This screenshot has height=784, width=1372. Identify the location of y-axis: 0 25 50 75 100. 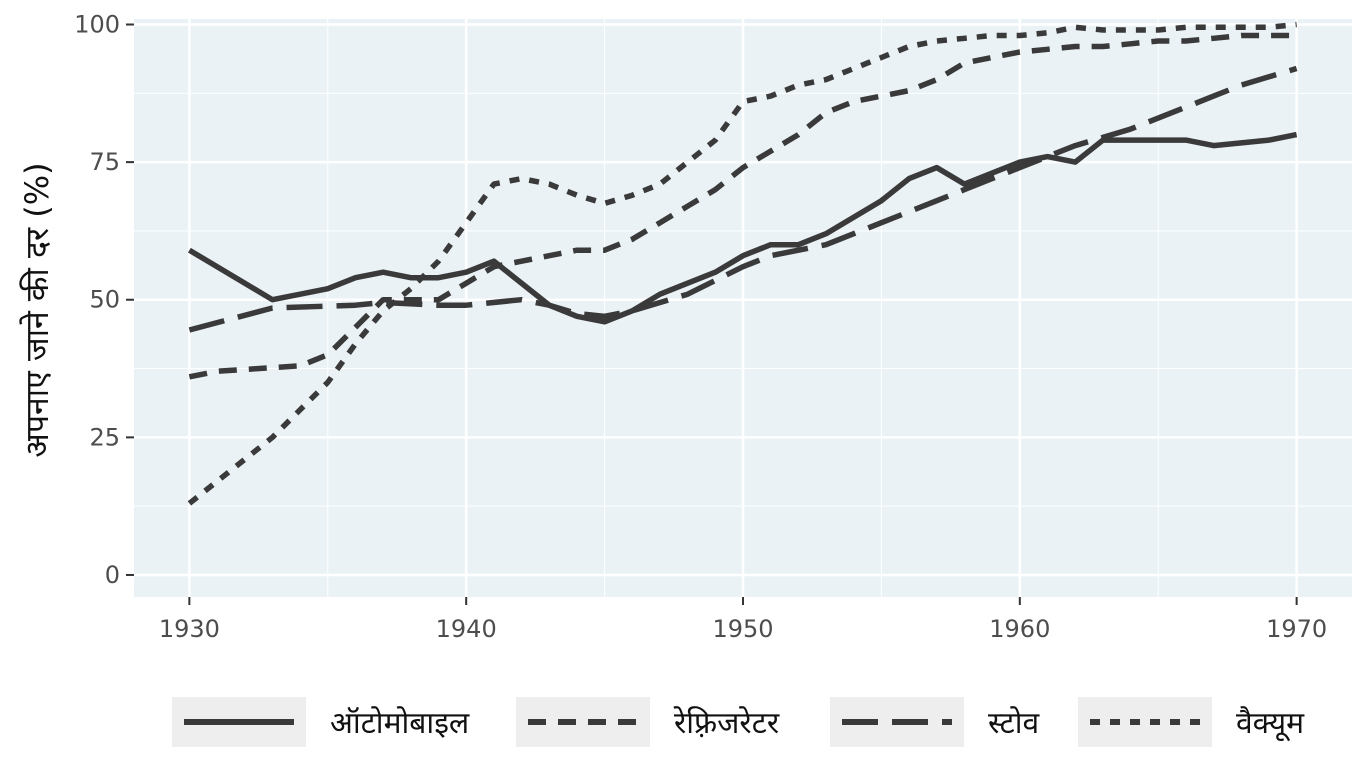
(104, 300).